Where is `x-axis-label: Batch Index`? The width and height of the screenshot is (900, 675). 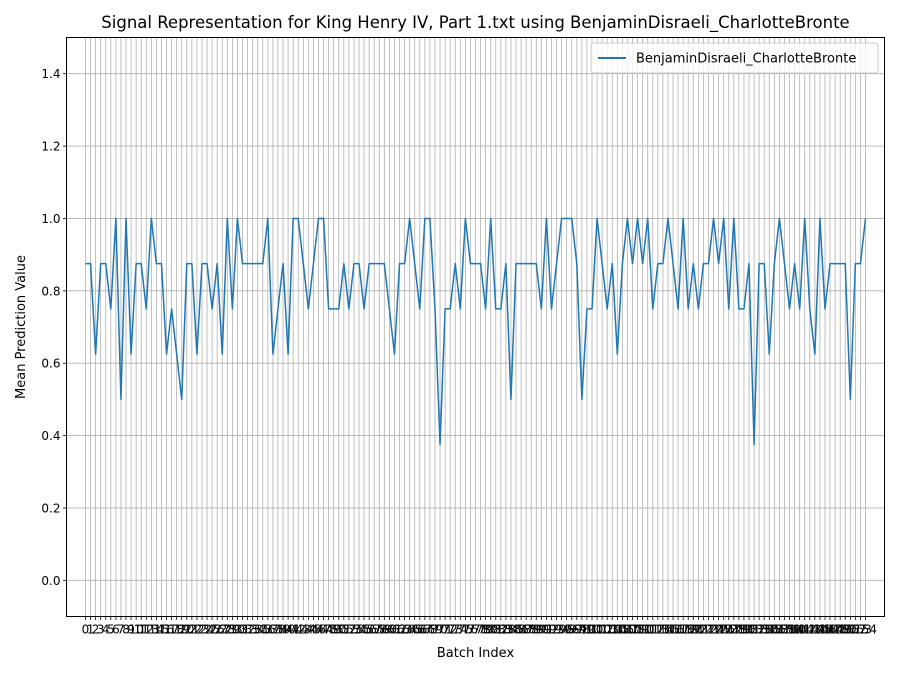 x-axis-label: Batch Index is located at coordinates (476, 653).